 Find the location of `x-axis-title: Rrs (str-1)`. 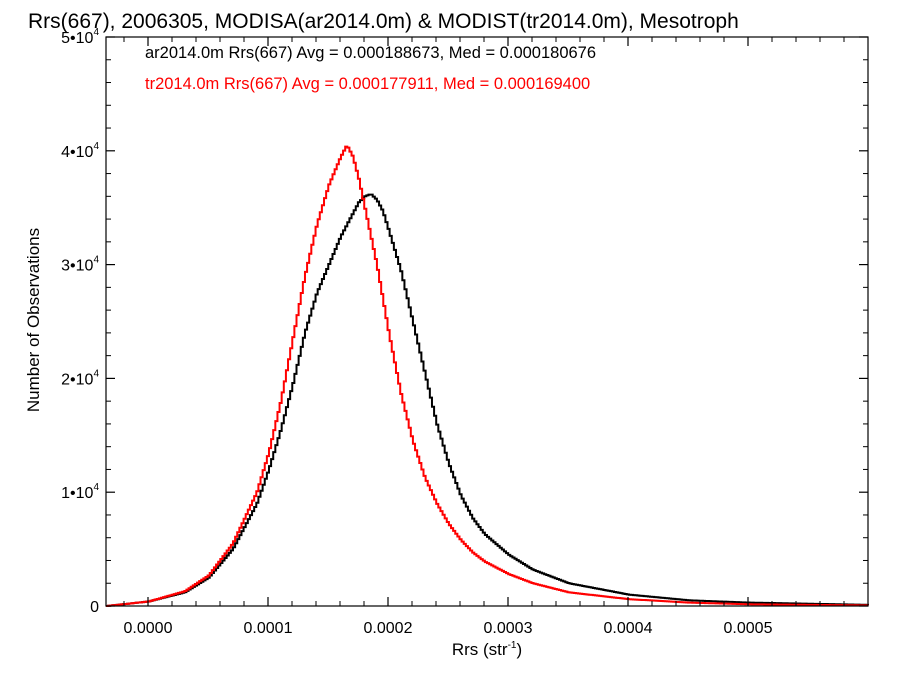

x-axis-title: Rrs (str-1) is located at coordinates (487, 649).